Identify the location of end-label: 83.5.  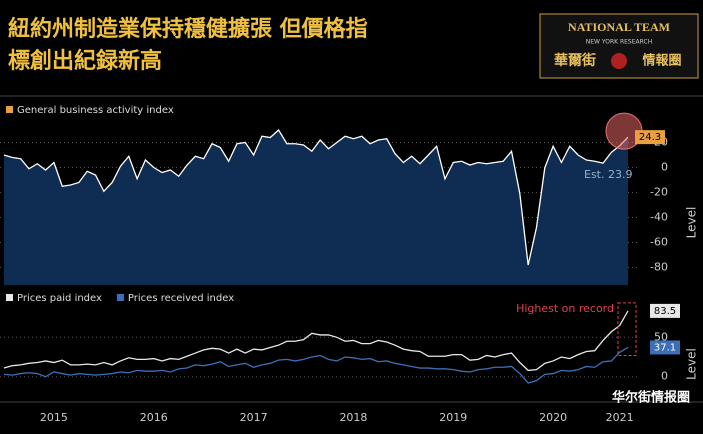
(665, 311).